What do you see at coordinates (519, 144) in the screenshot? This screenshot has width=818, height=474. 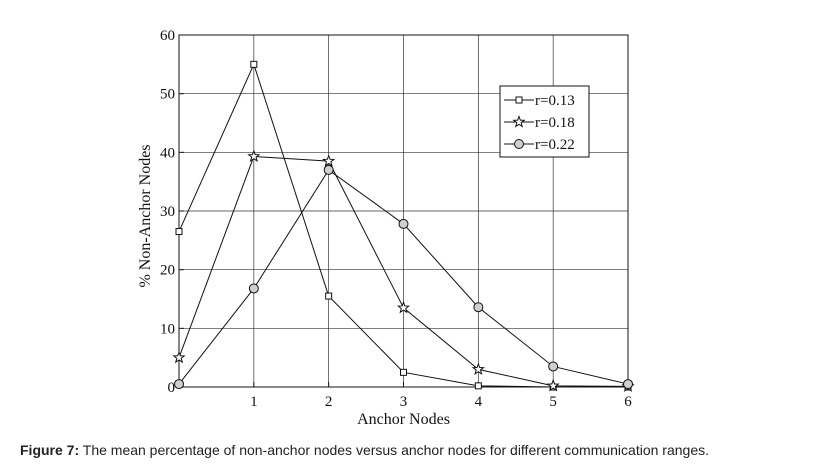 I see `legend-marker-circle` at bounding box center [519, 144].